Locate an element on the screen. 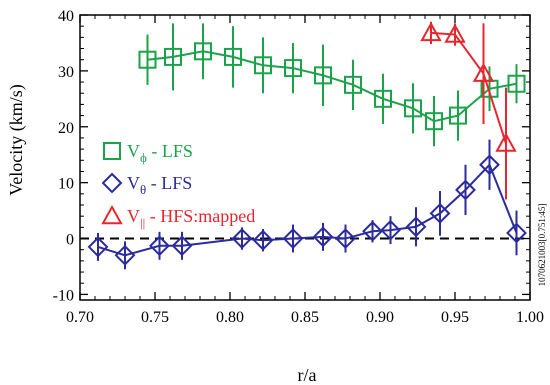 The height and width of the screenshot is (385, 550). x-tick-label: 0.70 is located at coordinates (80, 317).